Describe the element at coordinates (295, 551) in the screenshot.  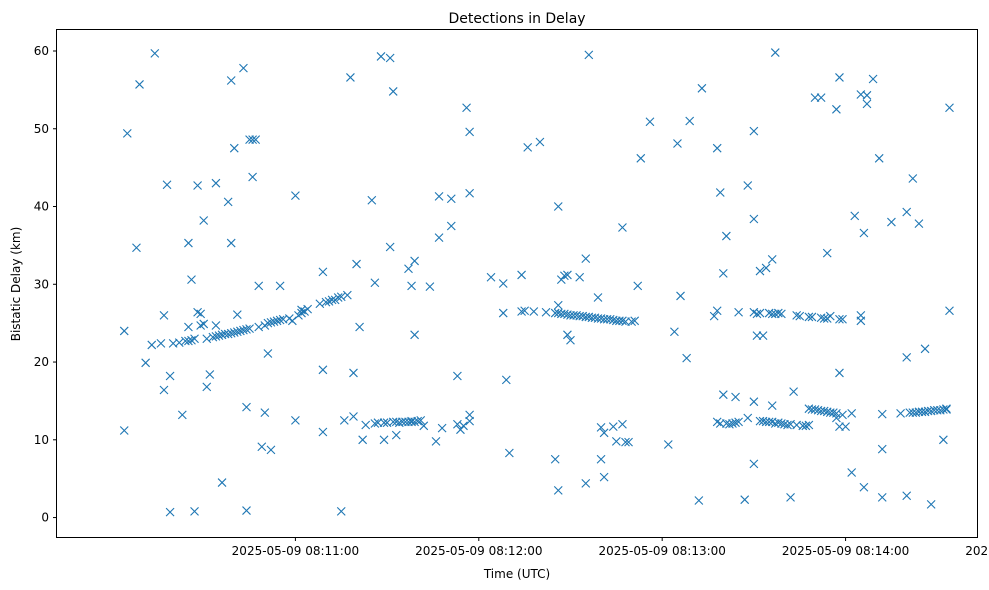
I see `x-tick-label: 2025-05-09 08:11:00` at that location.